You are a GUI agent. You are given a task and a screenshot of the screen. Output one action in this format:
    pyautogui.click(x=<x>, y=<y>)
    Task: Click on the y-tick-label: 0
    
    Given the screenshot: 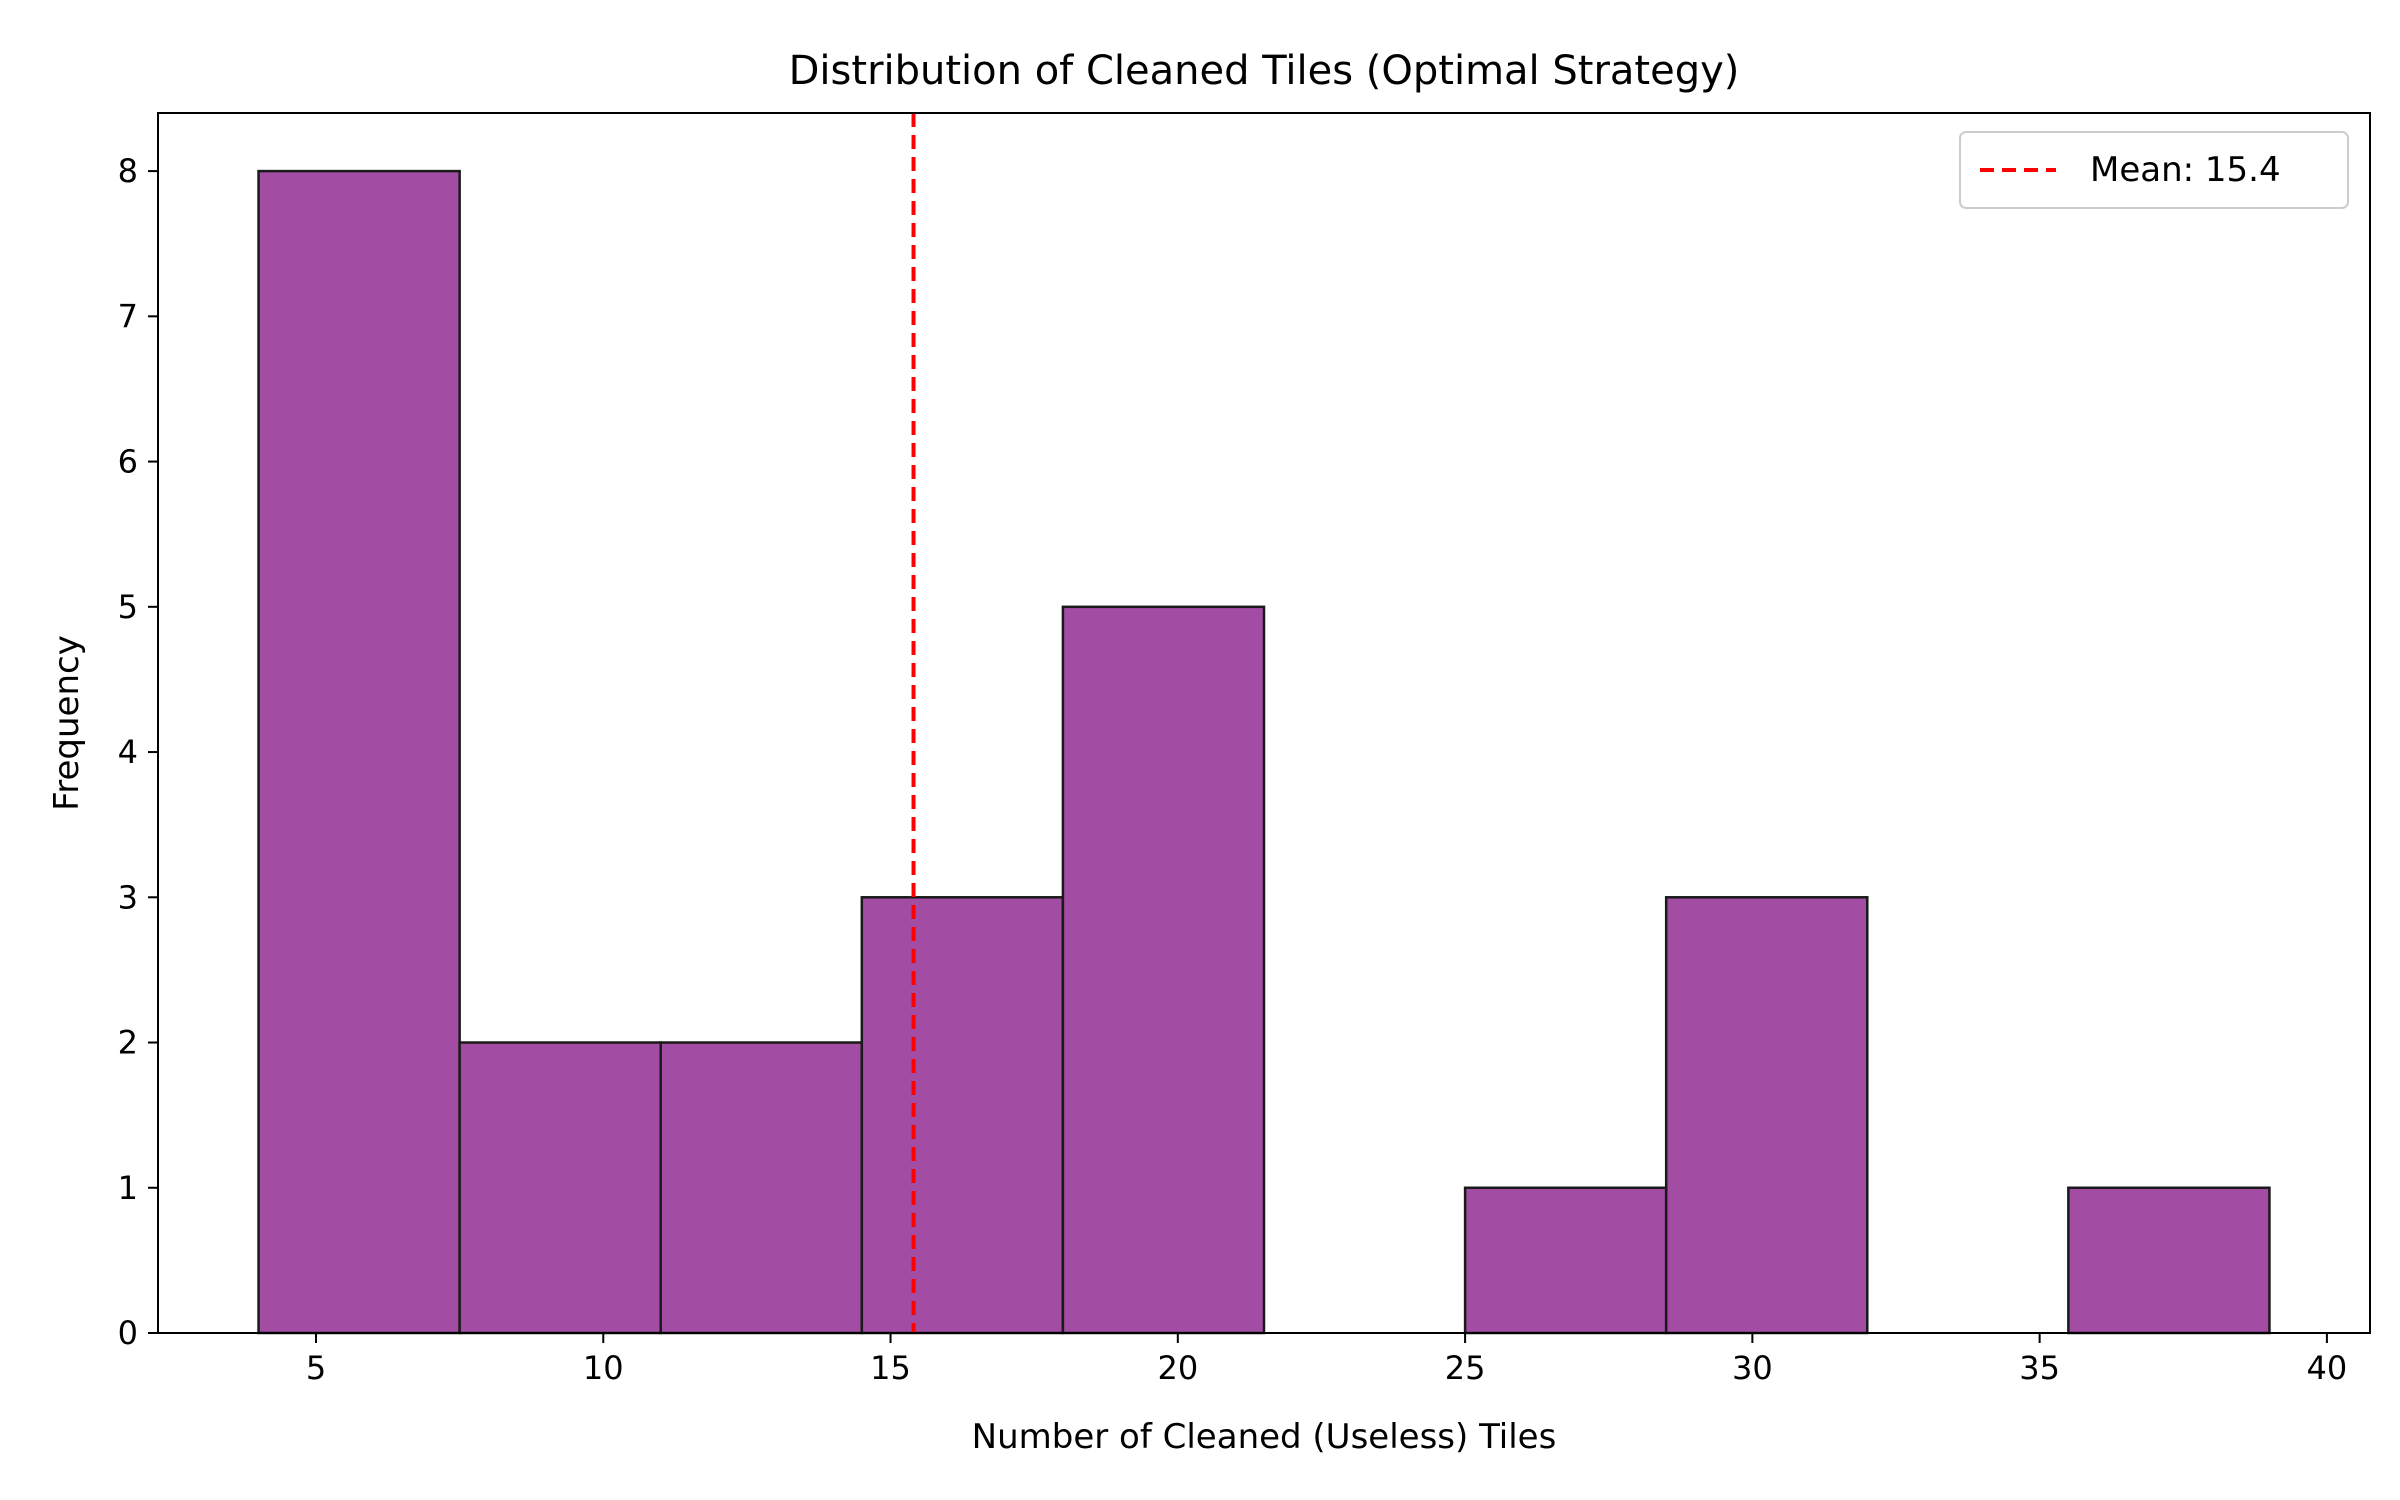 What is the action you would take?
    pyautogui.click(x=128, y=1333)
    